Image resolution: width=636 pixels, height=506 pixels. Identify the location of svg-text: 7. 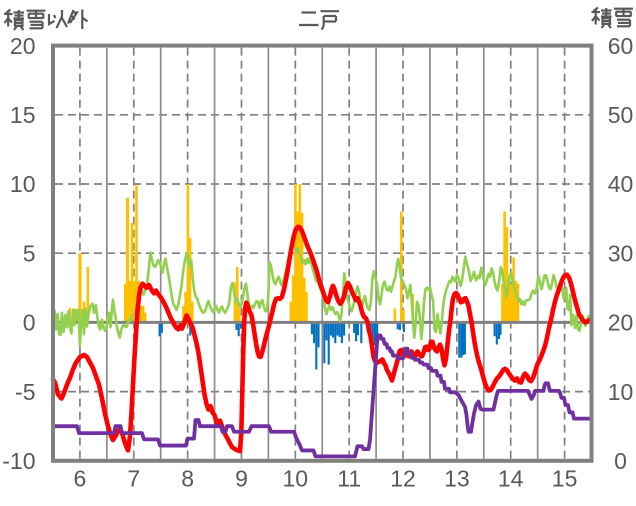
(133, 479).